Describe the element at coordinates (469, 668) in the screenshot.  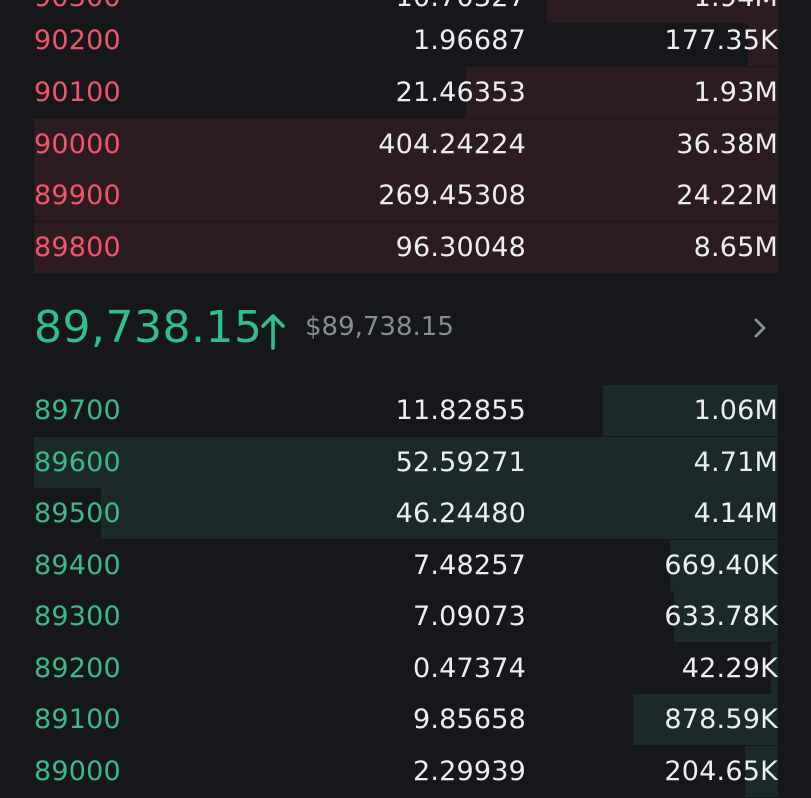
I see `bid-amount: 0.47374` at that location.